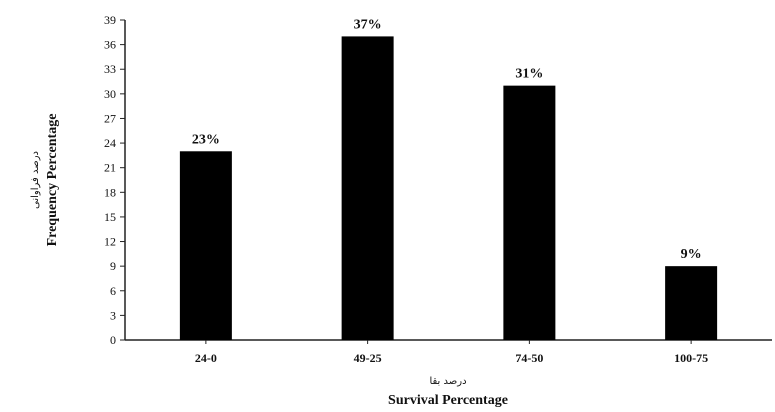 Image resolution: width=775 pixels, height=412 pixels. Describe the element at coordinates (451, 352) in the screenshot. I see `x-tick-labels: 24-0 49-25 74-50 100-75` at that location.